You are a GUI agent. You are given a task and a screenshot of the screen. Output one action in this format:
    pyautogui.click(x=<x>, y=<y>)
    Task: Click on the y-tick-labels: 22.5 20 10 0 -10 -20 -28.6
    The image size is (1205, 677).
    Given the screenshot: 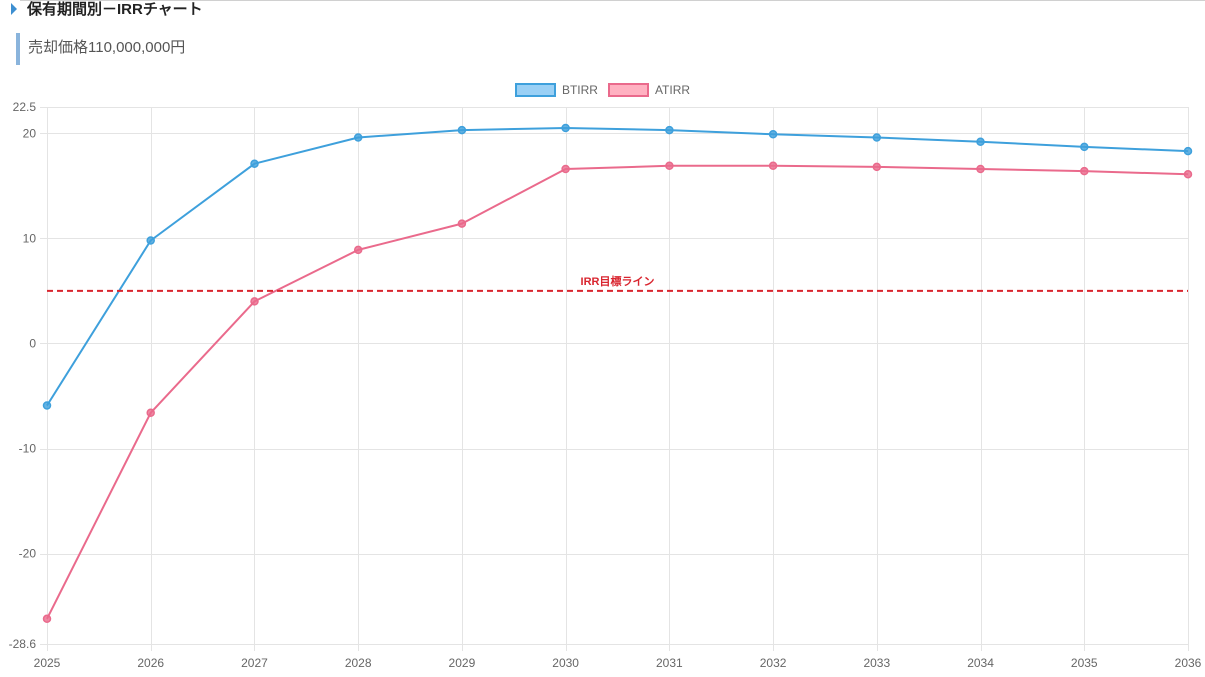 What is the action you would take?
    pyautogui.click(x=23, y=375)
    